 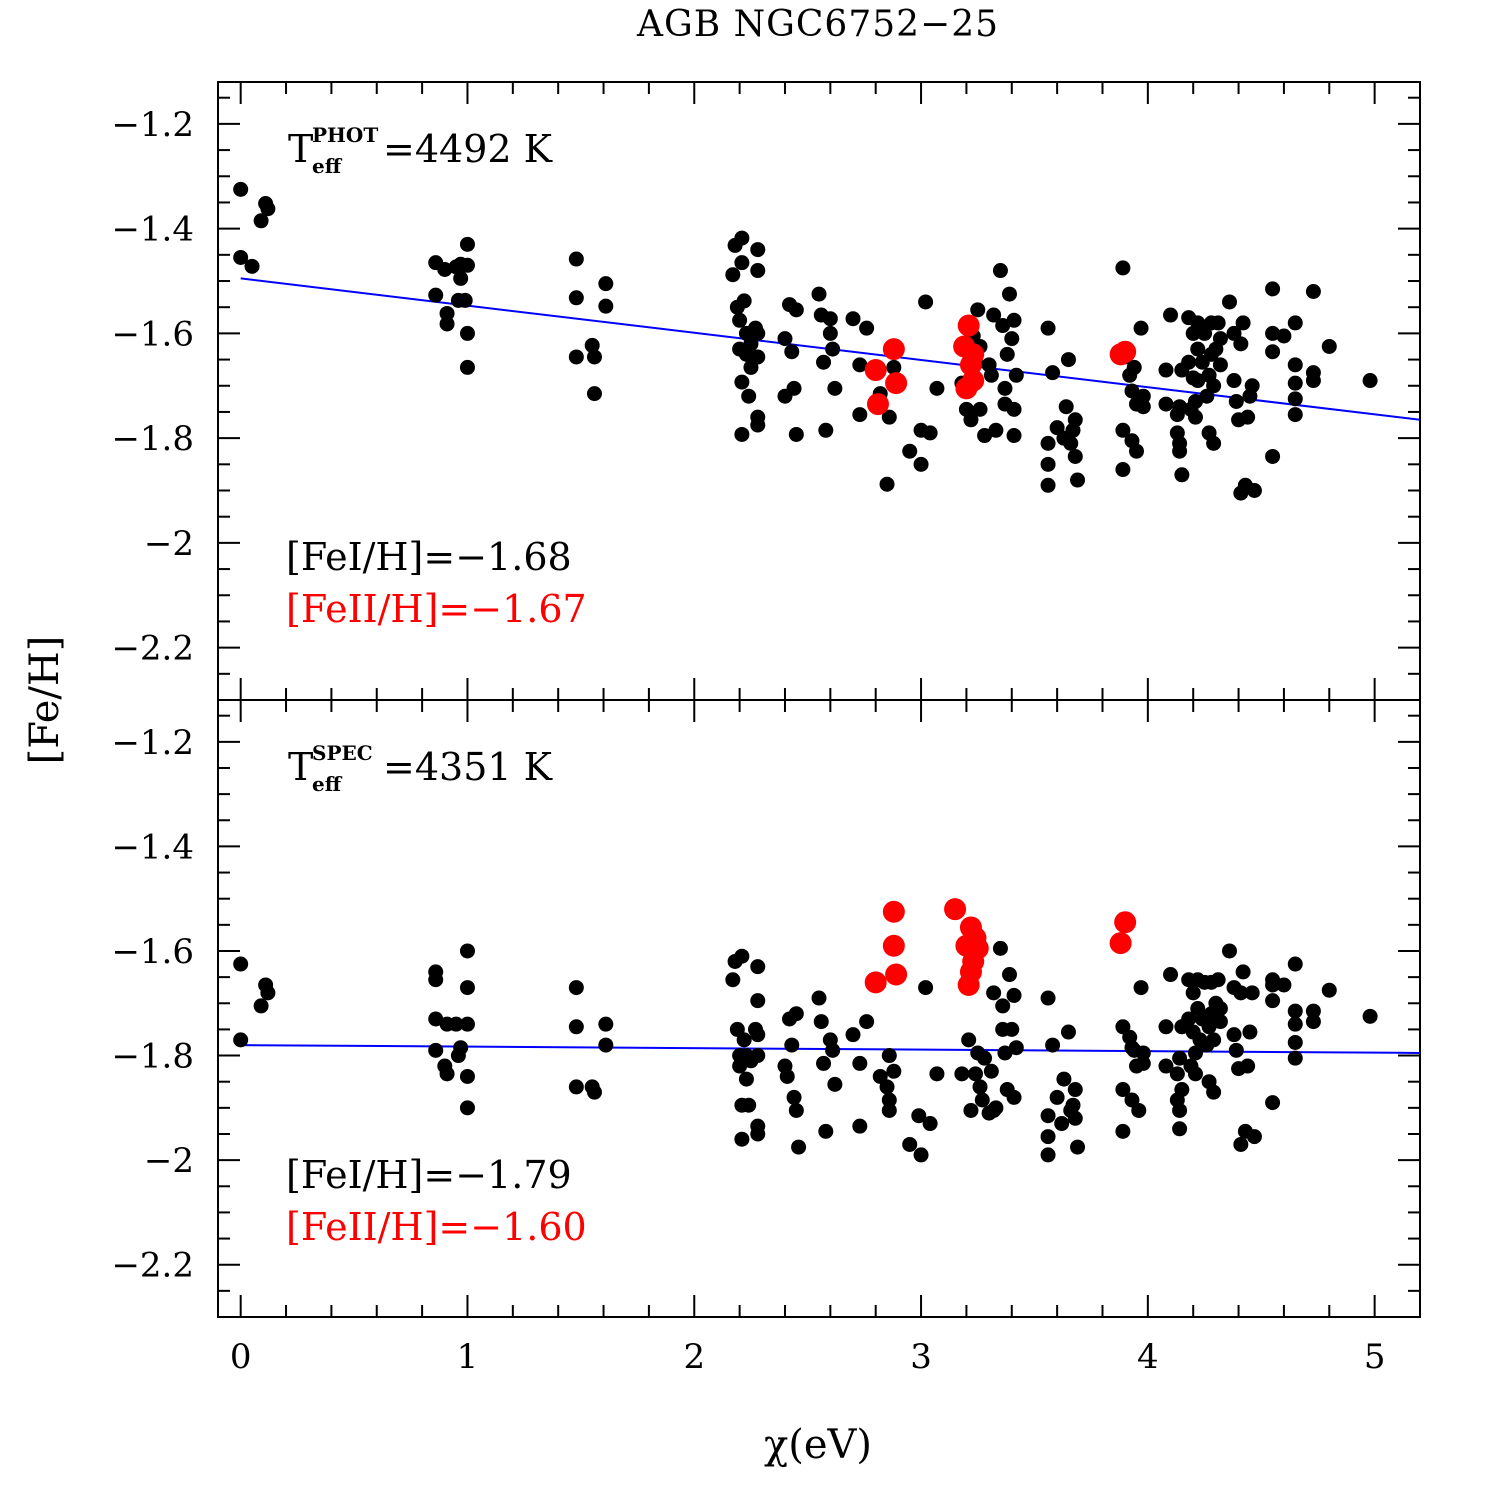 What do you see at coordinates (241, 1357) in the screenshot?
I see `x-tick-label: 0` at bounding box center [241, 1357].